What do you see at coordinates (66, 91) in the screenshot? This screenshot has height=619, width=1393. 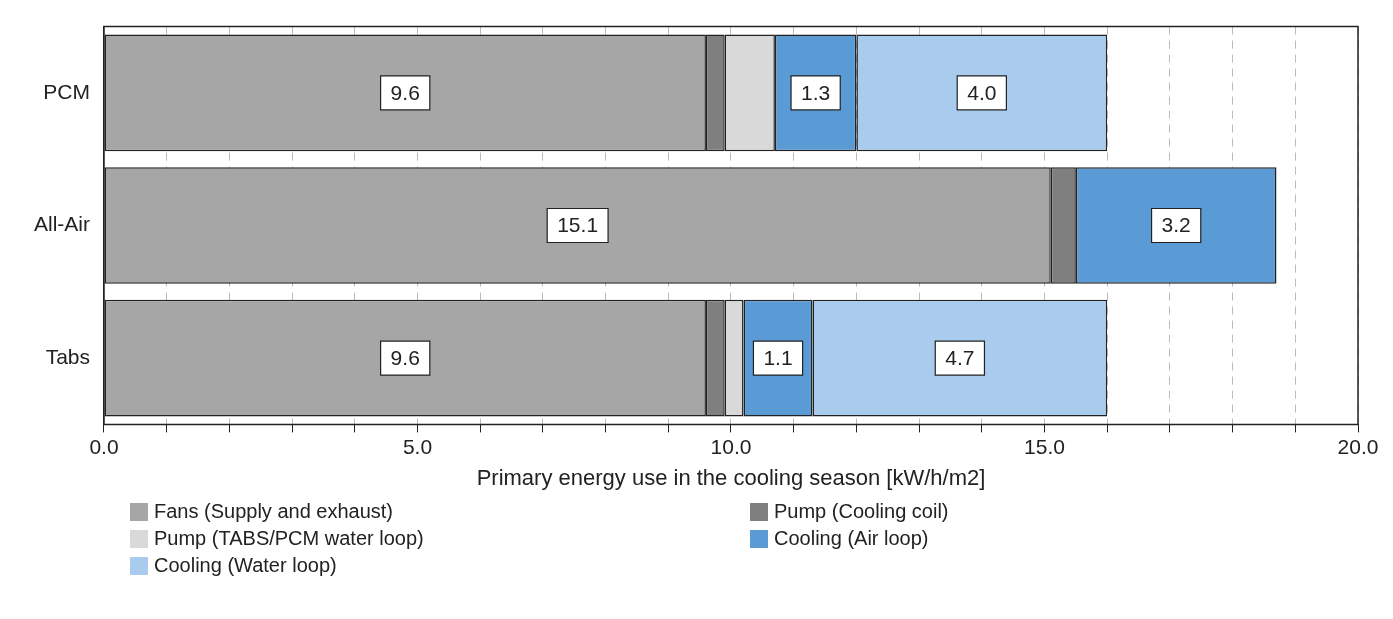 I see `y-tick-label: PCM` at bounding box center [66, 91].